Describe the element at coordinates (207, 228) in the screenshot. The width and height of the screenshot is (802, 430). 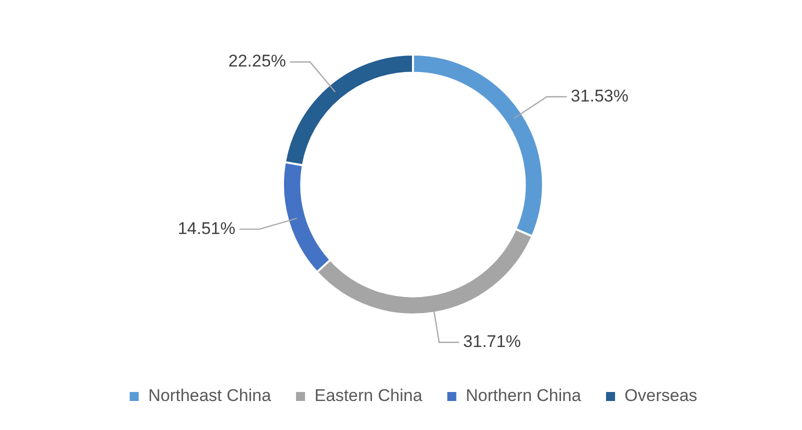
I see `data-label: 14.51%` at that location.